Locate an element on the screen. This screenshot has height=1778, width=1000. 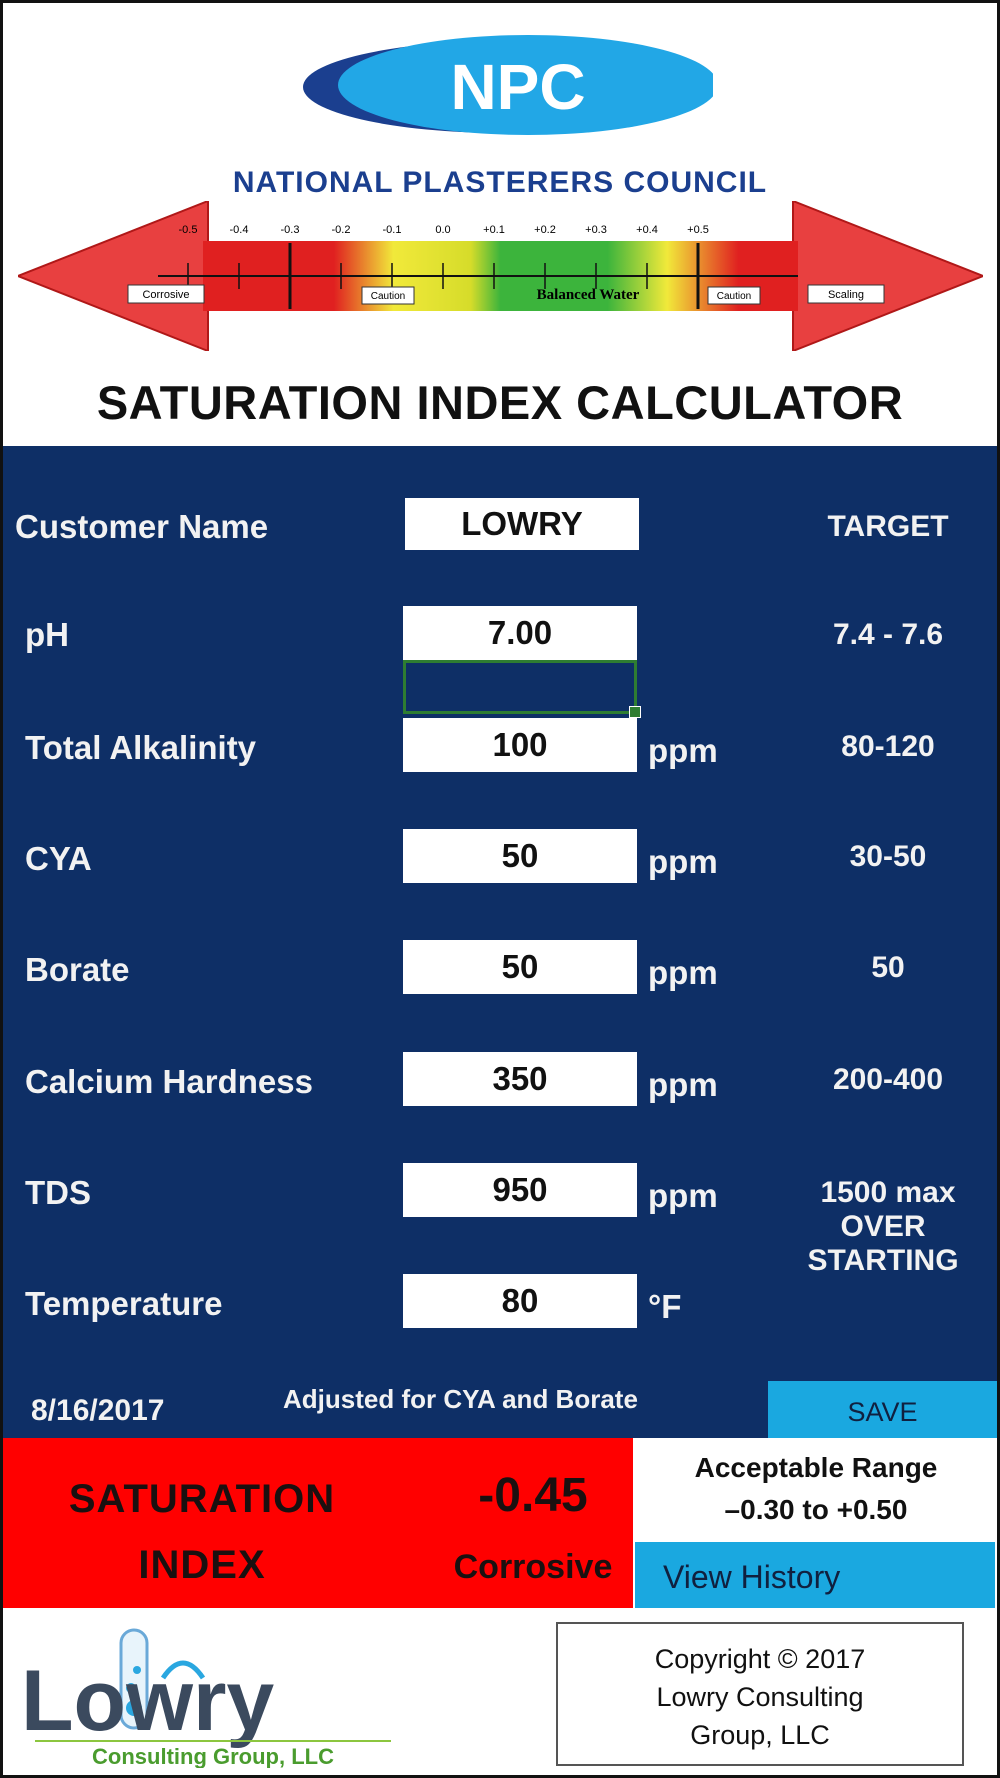
scale-tick-label: 0.0 is located at coordinates (442, 230).